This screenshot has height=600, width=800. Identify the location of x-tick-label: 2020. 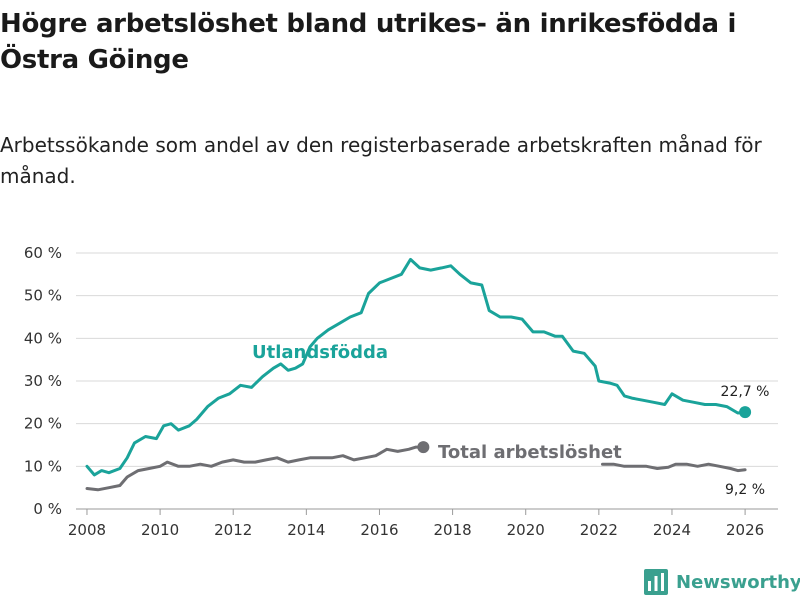
(526, 530).